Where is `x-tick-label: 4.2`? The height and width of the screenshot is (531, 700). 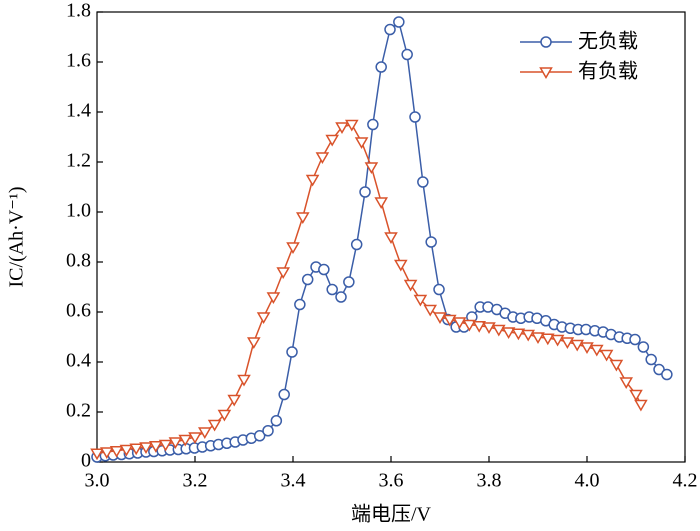
x-tick-label: 4.2 is located at coordinates (685, 481).